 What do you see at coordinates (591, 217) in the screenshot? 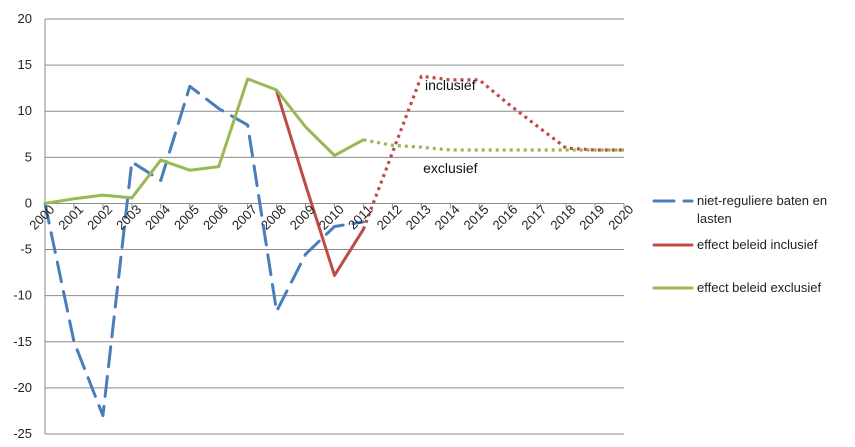
I see `x-tick-label: 2019` at bounding box center [591, 217].